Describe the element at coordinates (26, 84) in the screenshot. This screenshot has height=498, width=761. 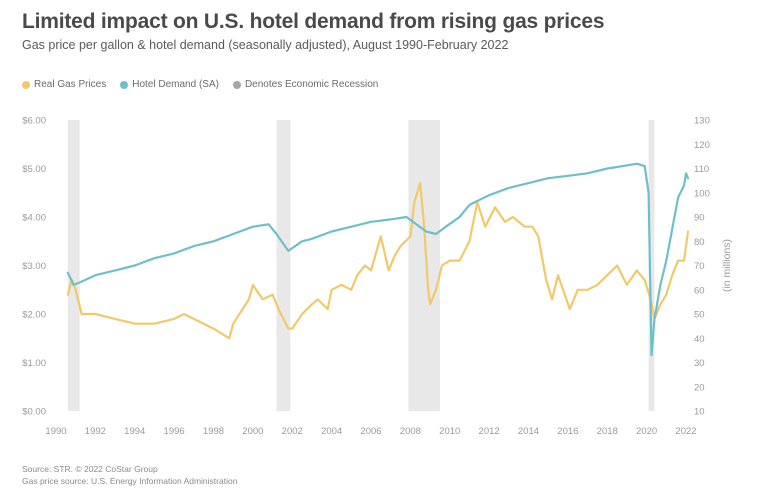
I see `legend-gas-marker` at that location.